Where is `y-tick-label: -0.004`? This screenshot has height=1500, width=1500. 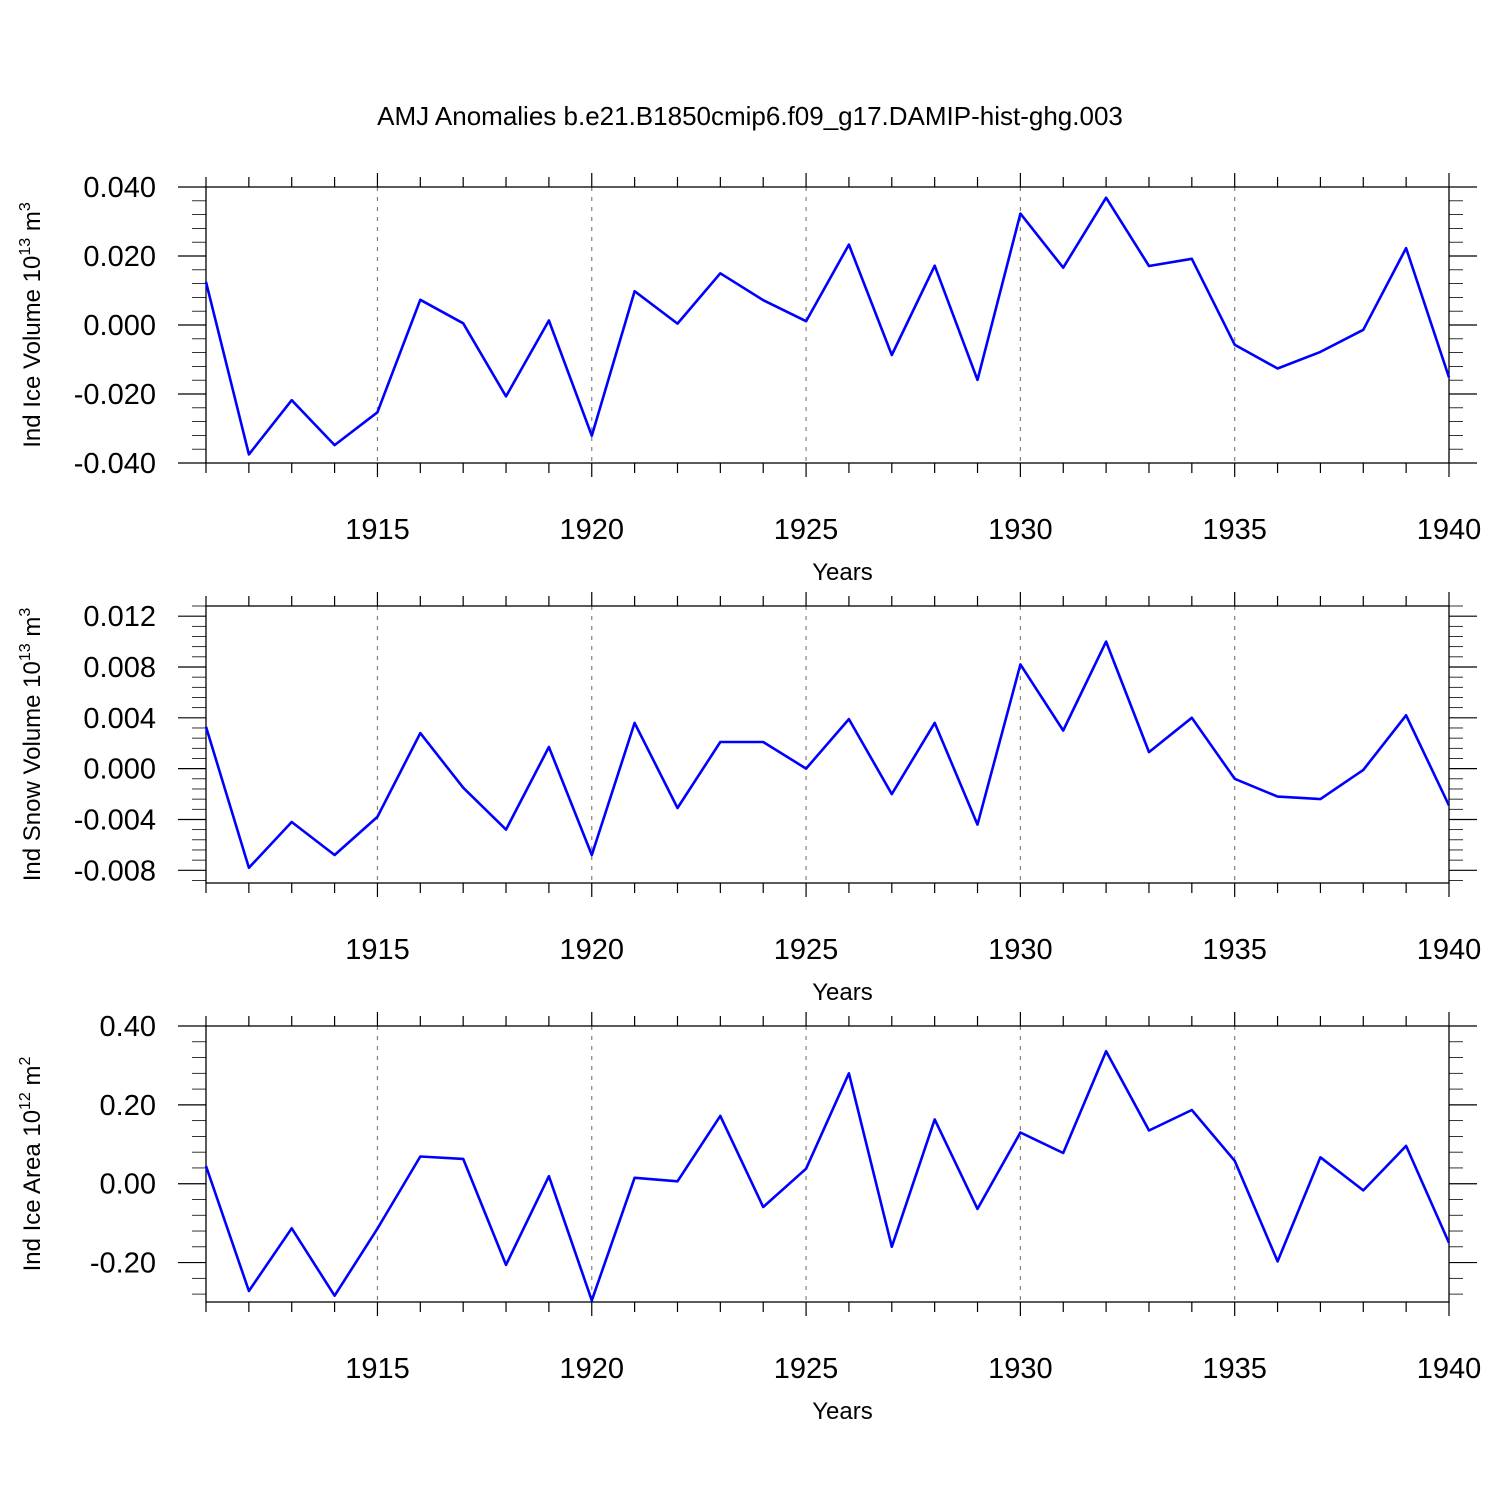
y-tick-label: -0.004 is located at coordinates (115, 820).